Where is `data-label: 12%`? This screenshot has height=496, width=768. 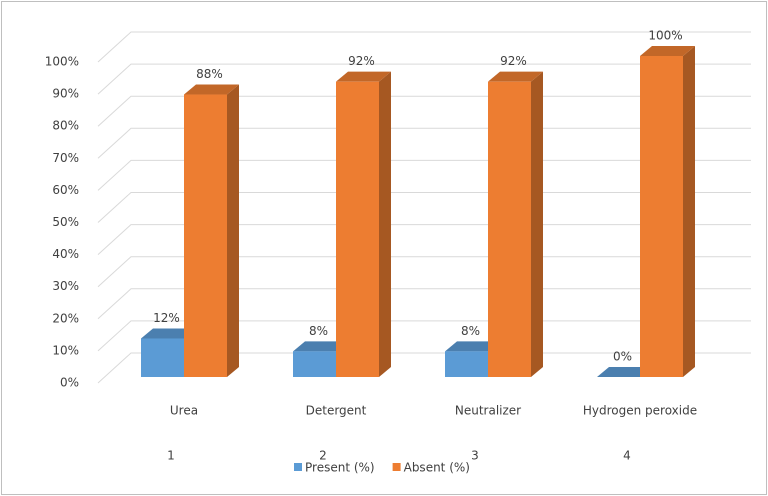 data-label: 12% is located at coordinates (166, 318).